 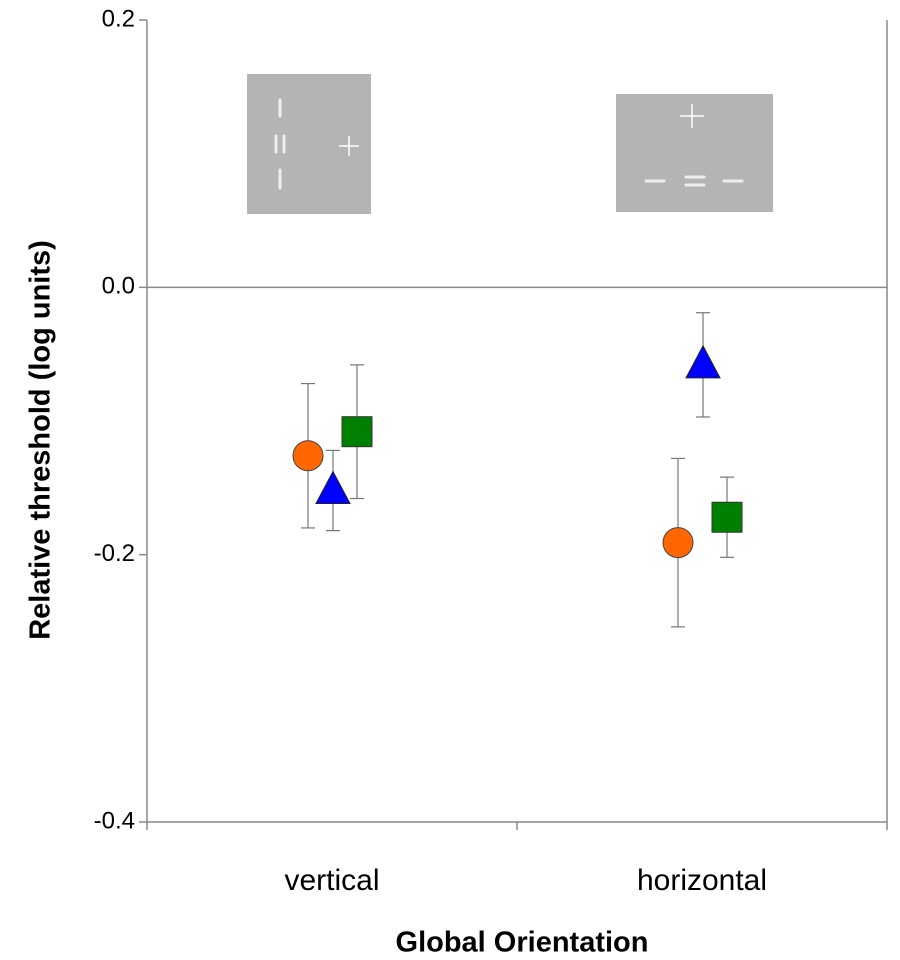 What do you see at coordinates (118, 18) in the screenshot?
I see `y-tick-label: 0.2` at bounding box center [118, 18].